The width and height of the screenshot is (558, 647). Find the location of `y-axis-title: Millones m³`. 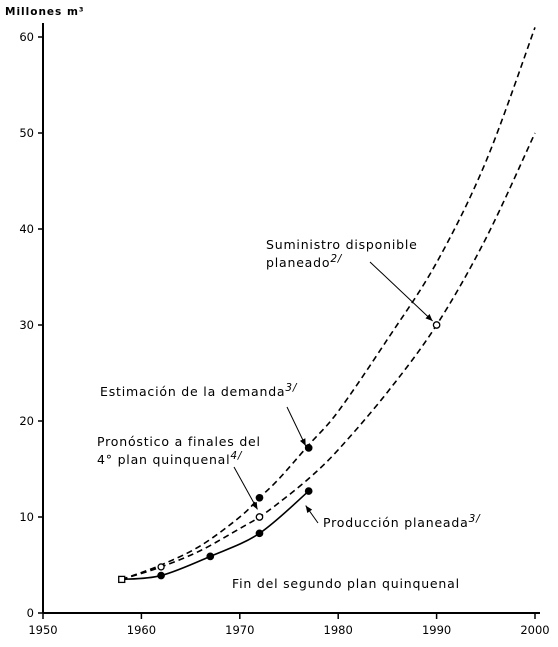

y-axis-title: Millones m³ is located at coordinates (45, 12).